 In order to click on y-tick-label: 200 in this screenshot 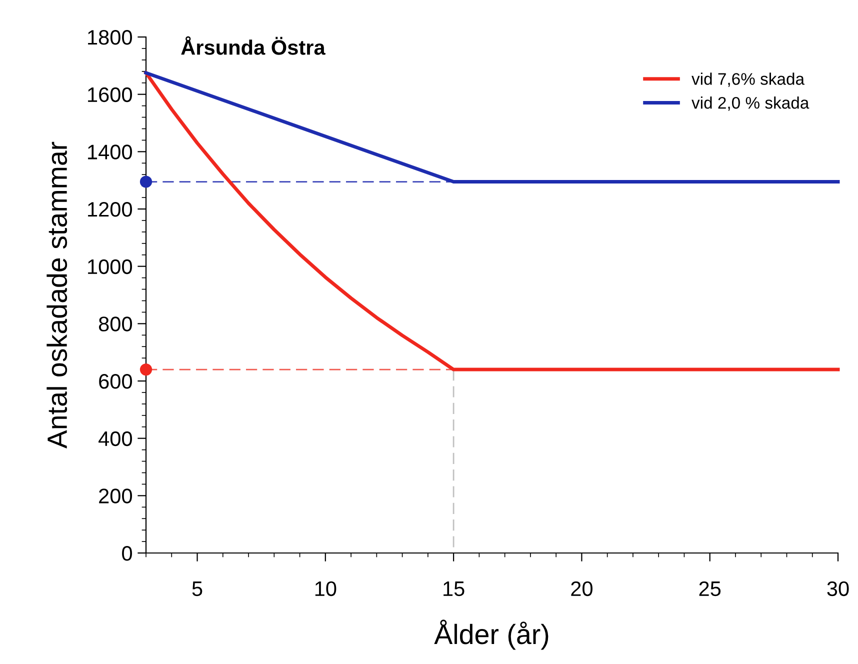, I will do `click(115, 496)`.